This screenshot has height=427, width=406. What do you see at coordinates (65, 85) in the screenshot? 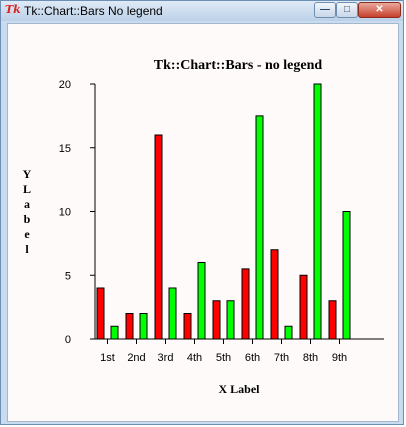
I see `y-tick-label: 20` at bounding box center [65, 85].